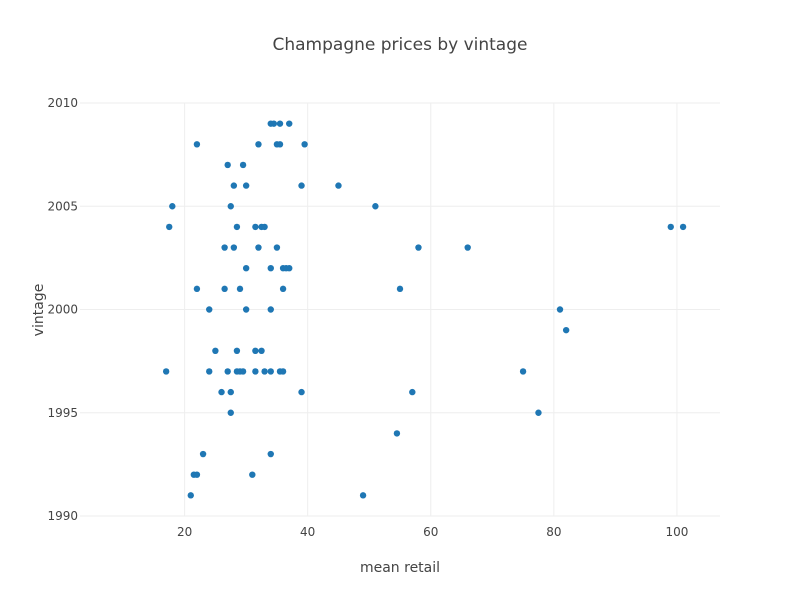  What do you see at coordinates (676, 532) in the screenshot?
I see `x-tick-label: 100` at bounding box center [676, 532].